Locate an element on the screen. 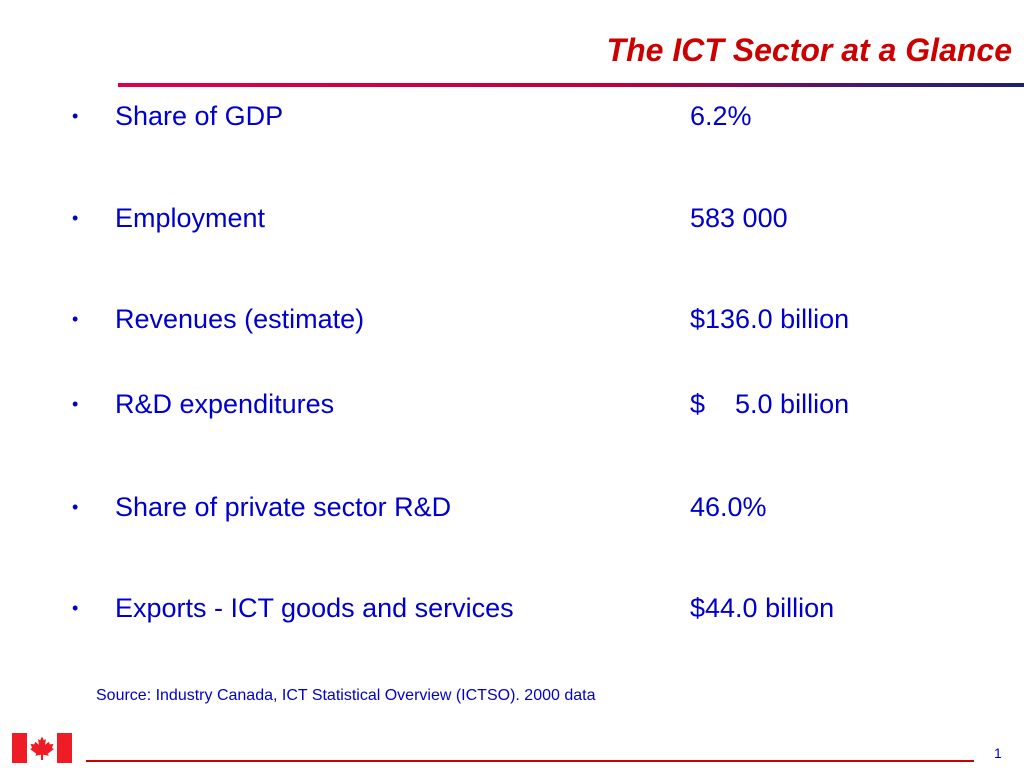 This screenshot has height=768, width=1024. bullet-value: $44.0 billion is located at coordinates (762, 608).